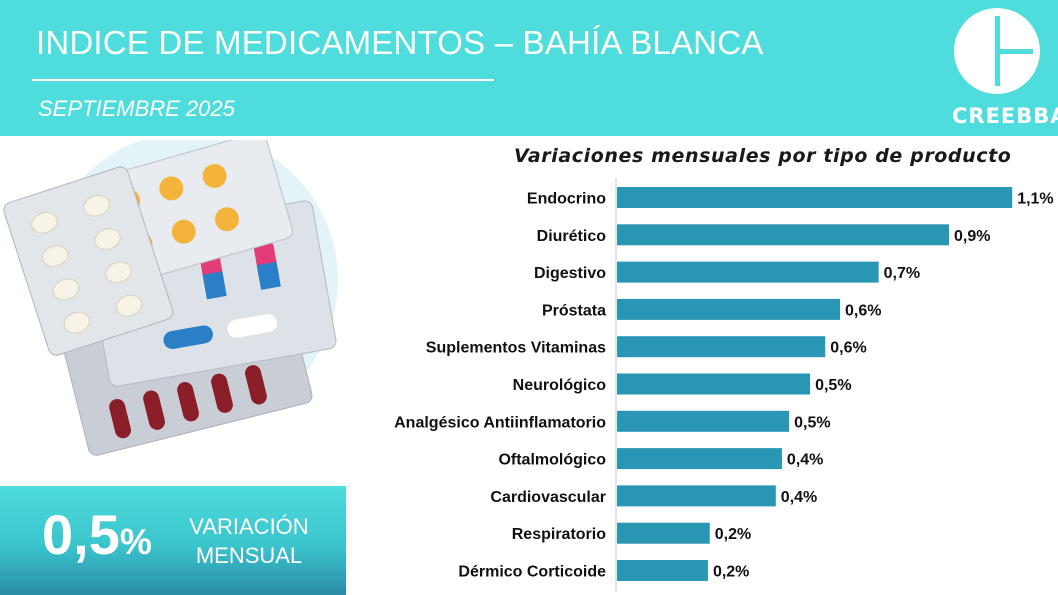 The height and width of the screenshot is (595, 1058). Describe the element at coordinates (902, 273) in the screenshot. I see `data-label: 0,7%` at that location.